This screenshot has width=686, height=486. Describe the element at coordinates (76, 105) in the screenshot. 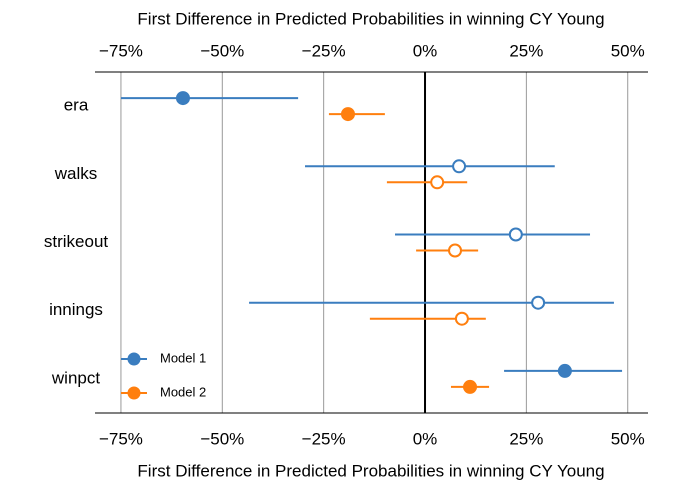

I see `y-tick-label: era` at that location.